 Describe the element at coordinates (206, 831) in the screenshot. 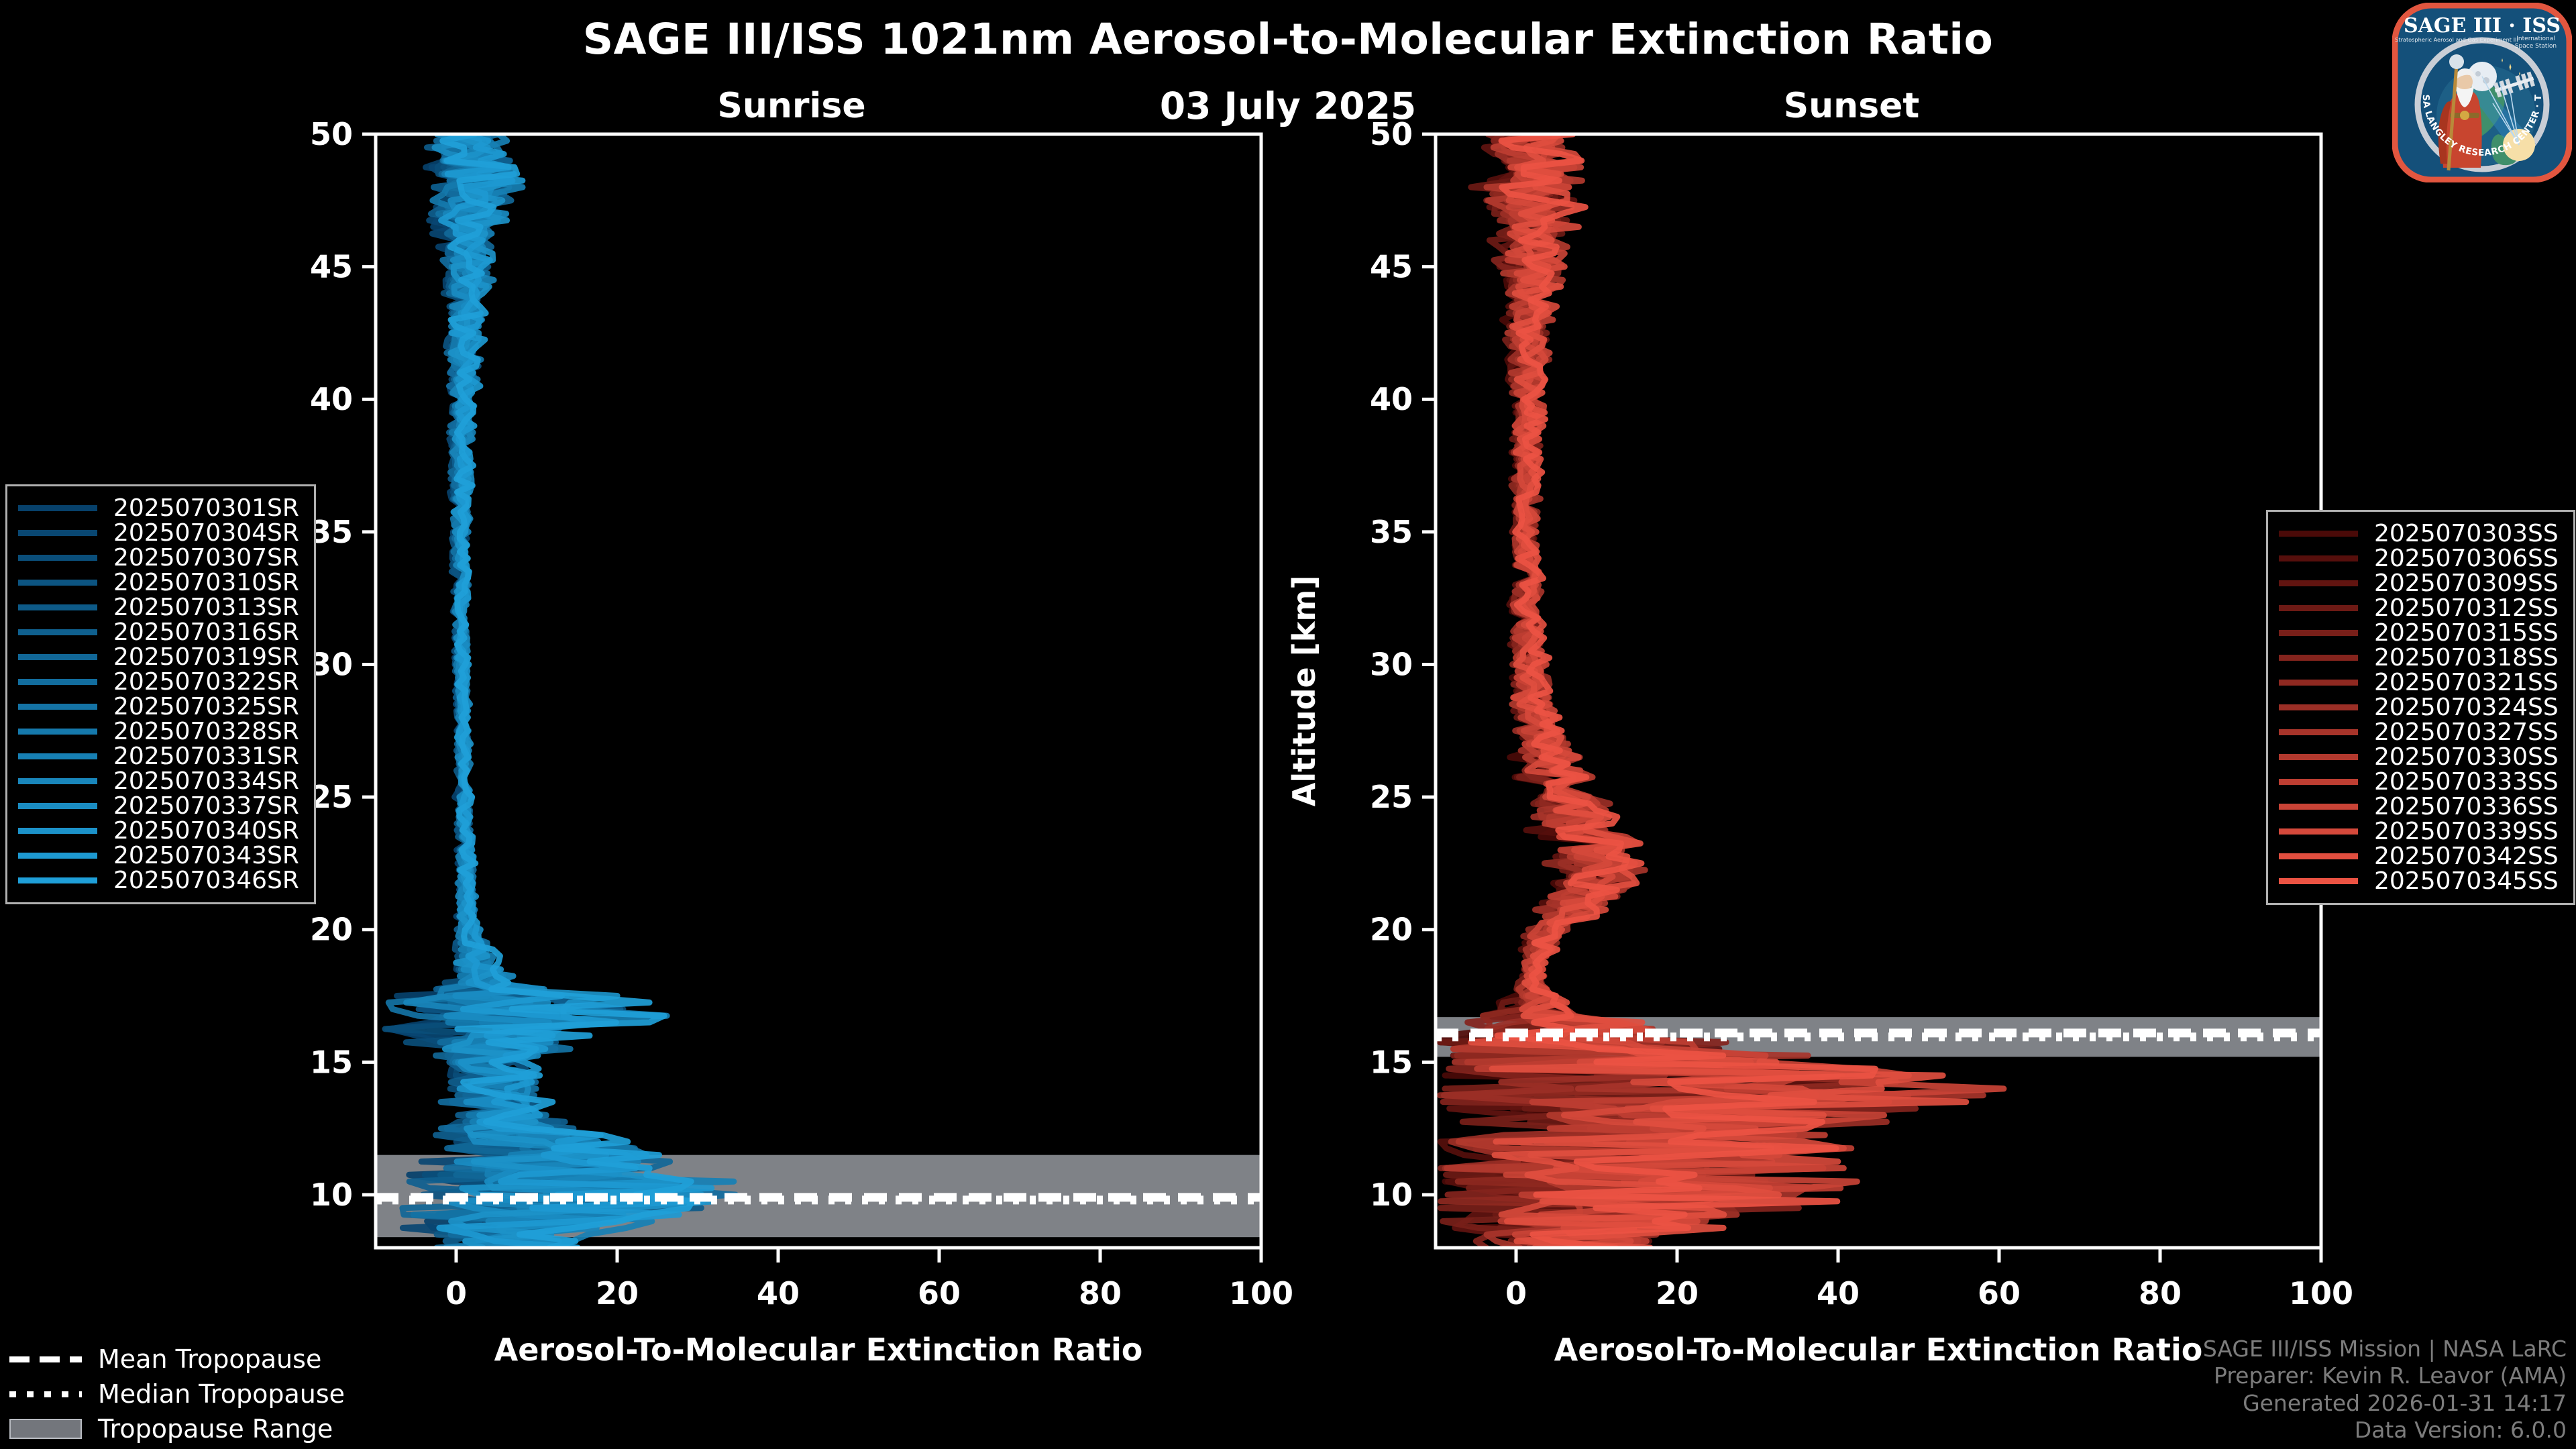

I see `legend-item-label: 2025070340SR` at that location.